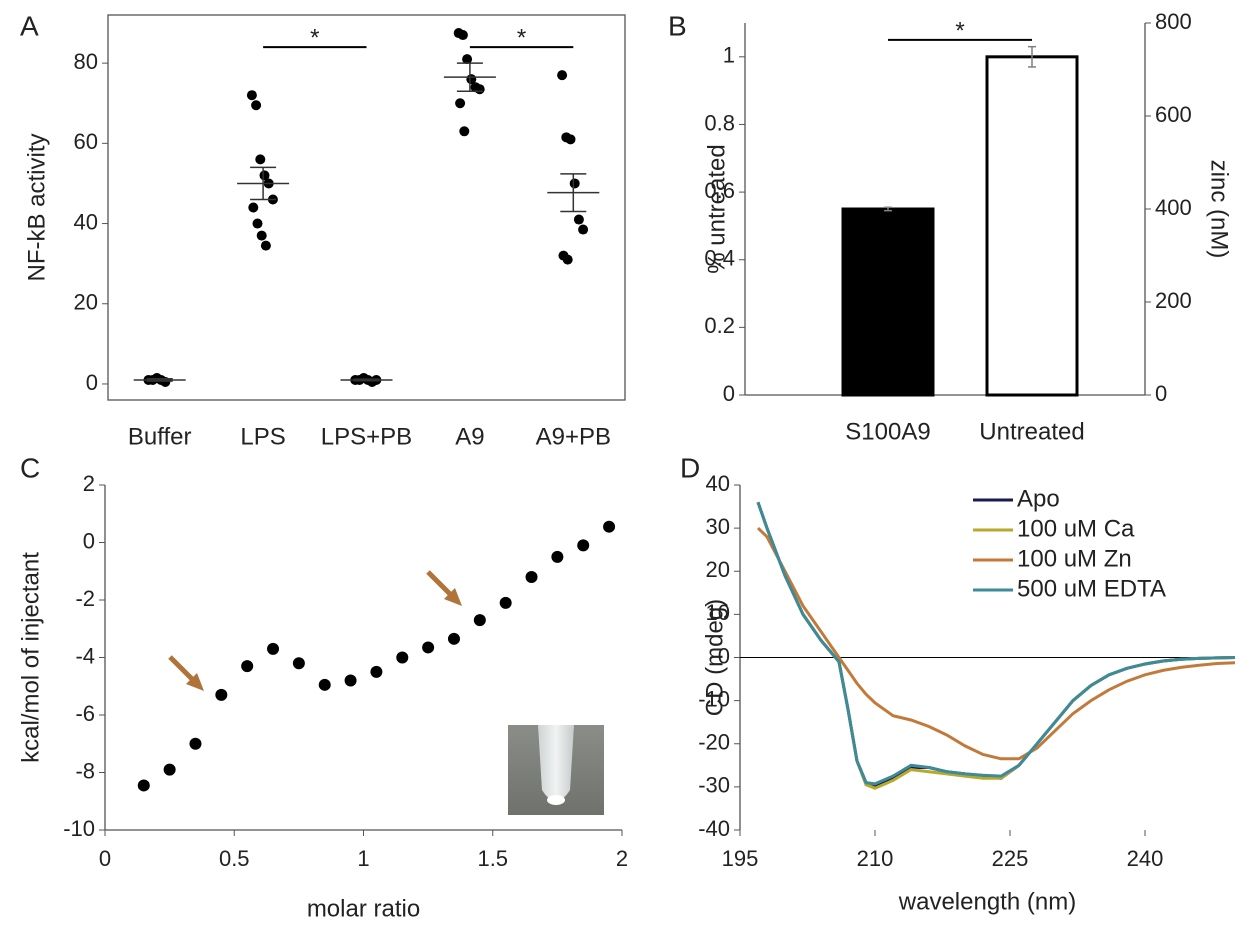  I want to click on x-axis-title: wavelength (nm), so click(987, 901).